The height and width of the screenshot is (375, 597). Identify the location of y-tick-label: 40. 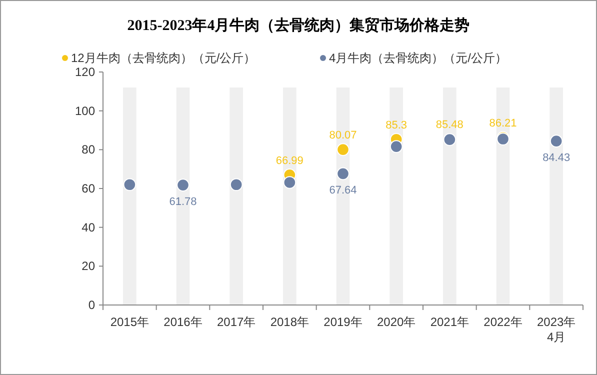
(89, 227).